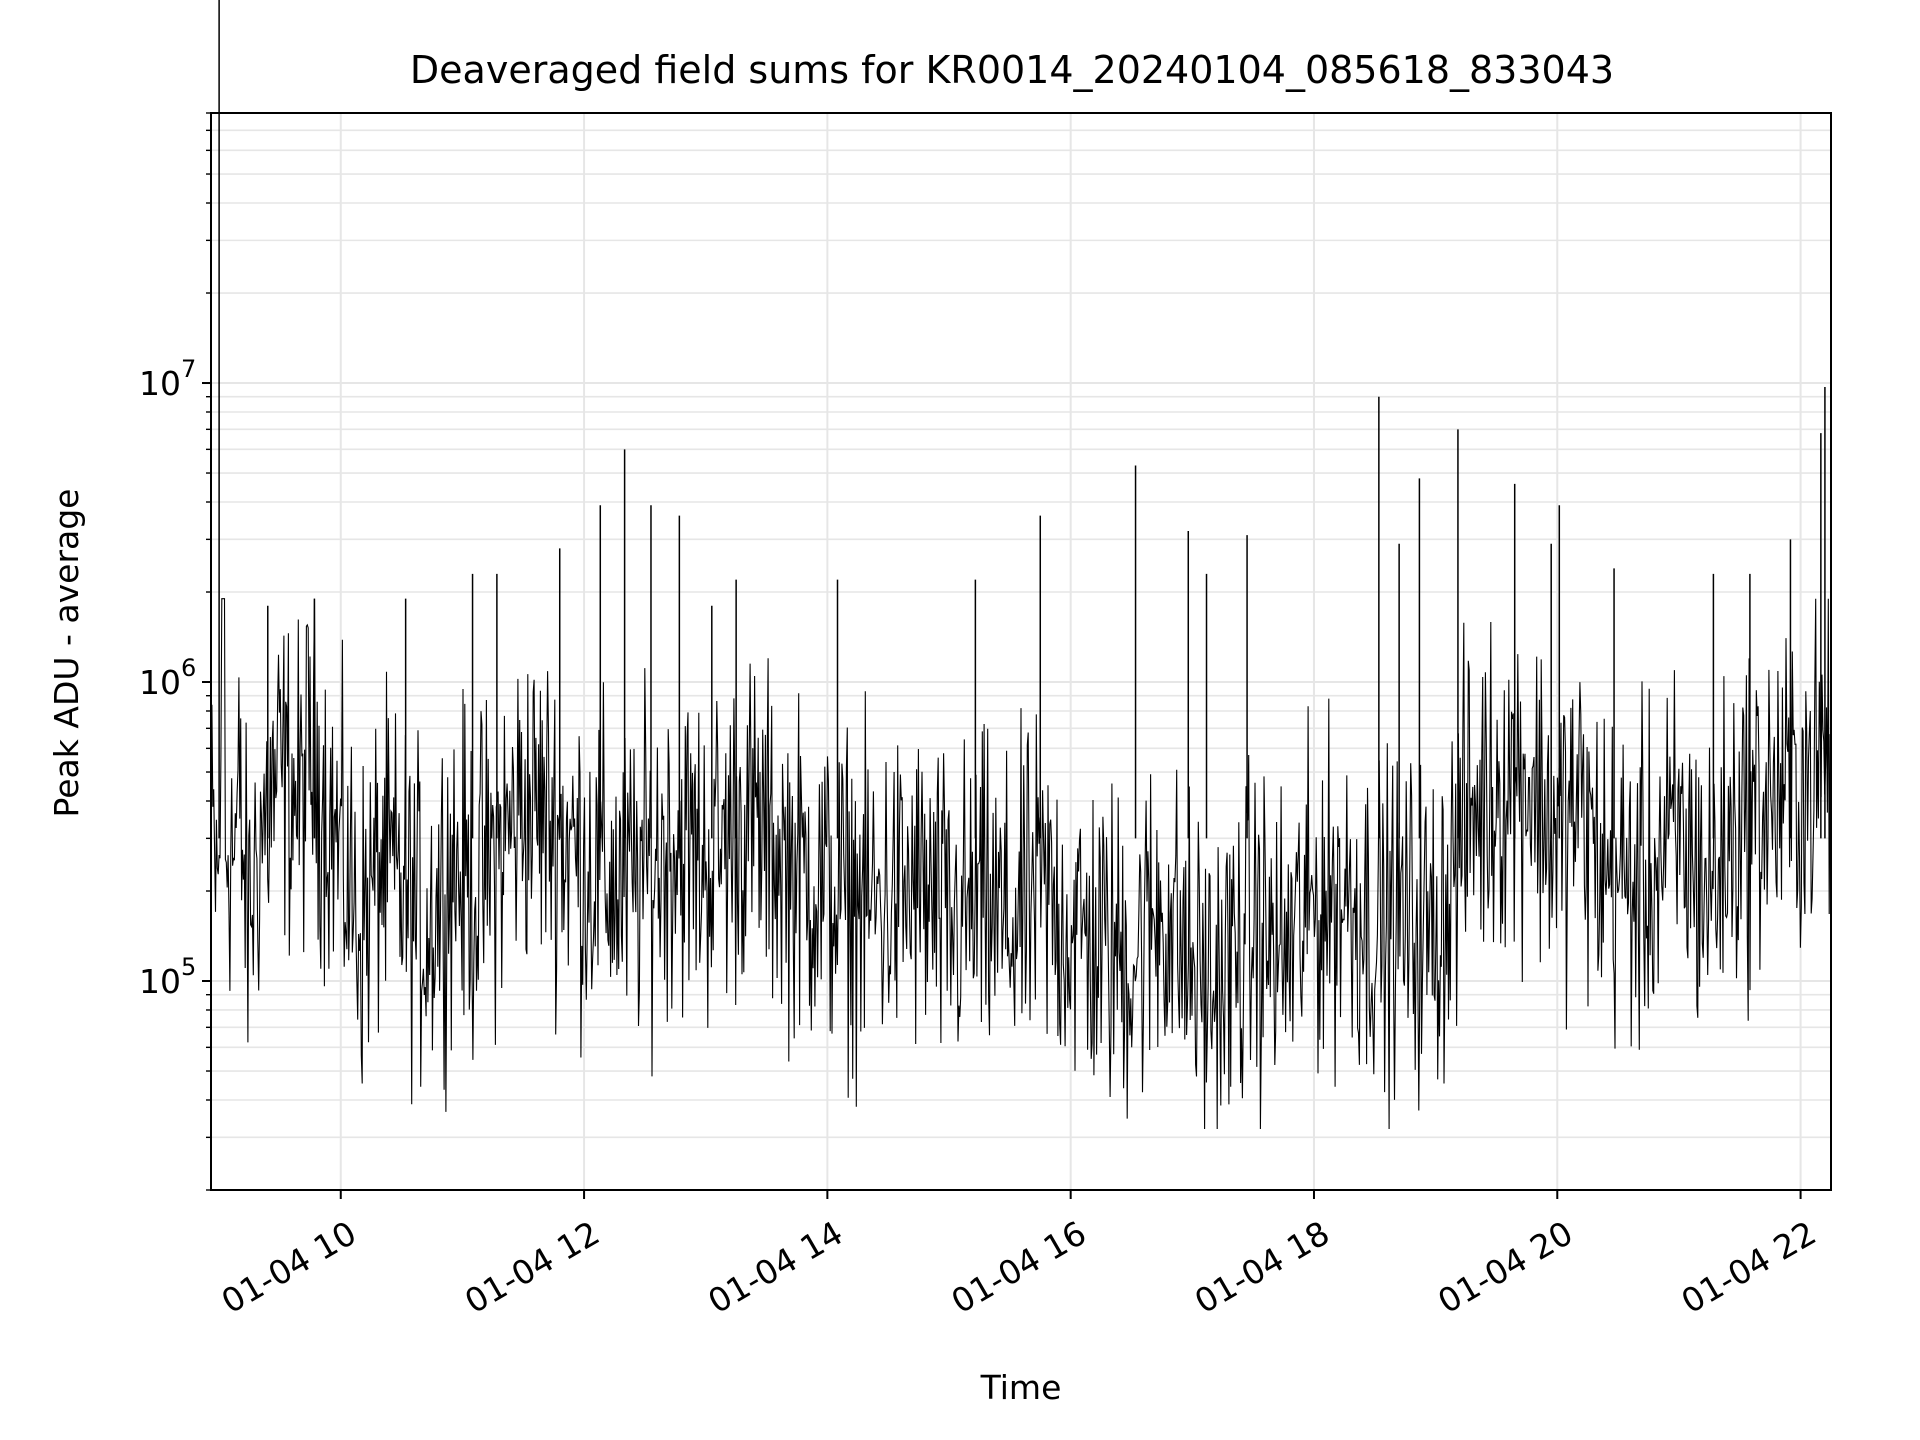  What do you see at coordinates (188, 369) in the screenshot?
I see `y-tick-exponent: 7` at bounding box center [188, 369].